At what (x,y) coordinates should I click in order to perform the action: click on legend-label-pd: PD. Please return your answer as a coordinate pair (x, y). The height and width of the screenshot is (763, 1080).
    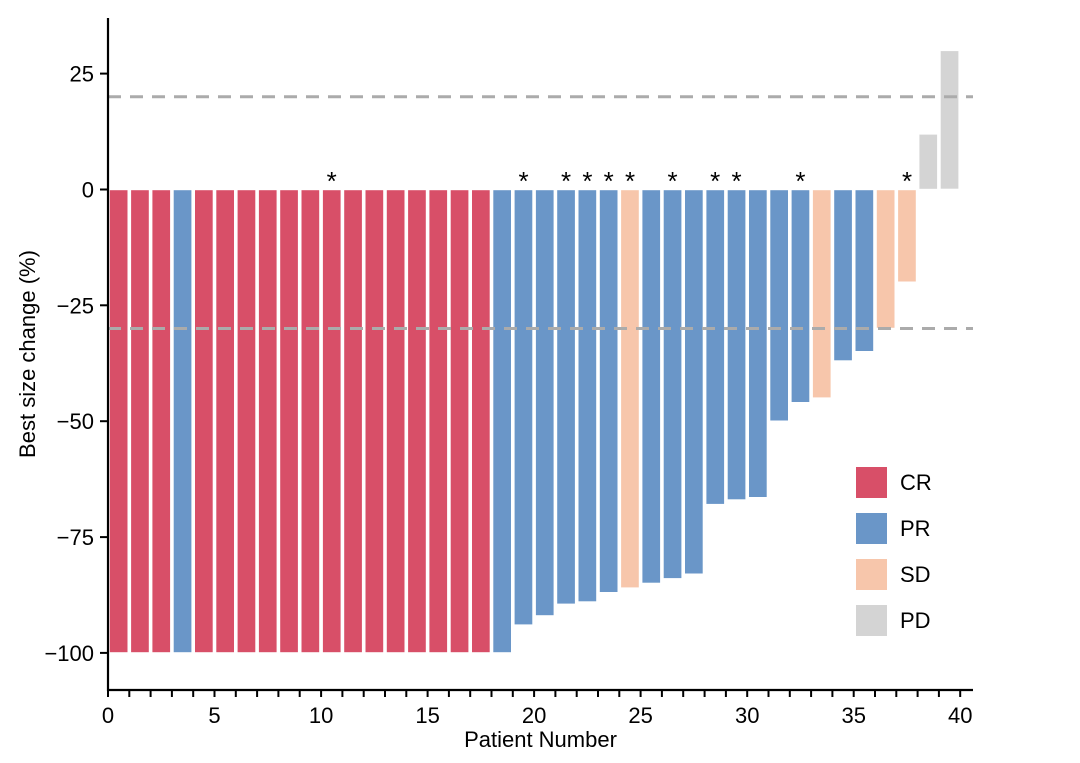
    Looking at the image, I should click on (915, 620).